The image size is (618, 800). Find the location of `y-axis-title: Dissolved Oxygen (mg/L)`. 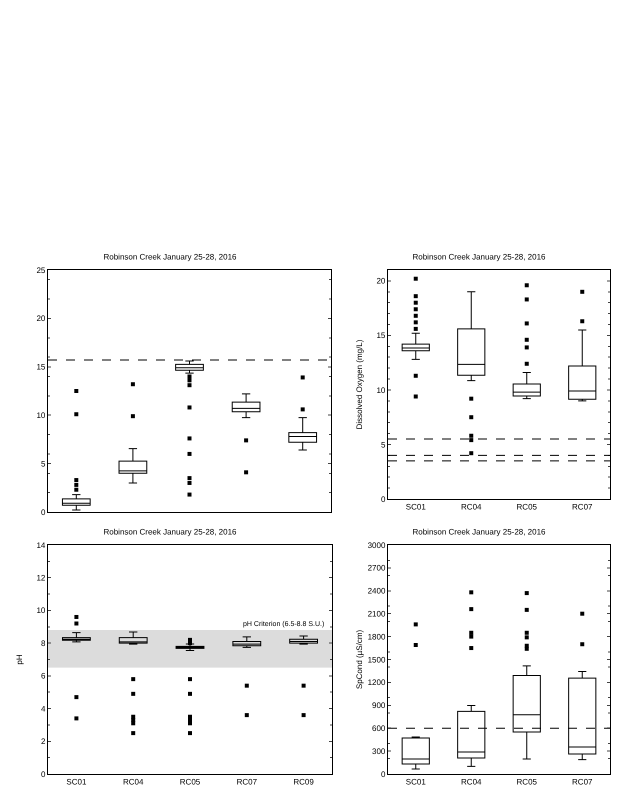

y-axis-title: Dissolved Oxygen (mg/L) is located at coordinates (359, 384).